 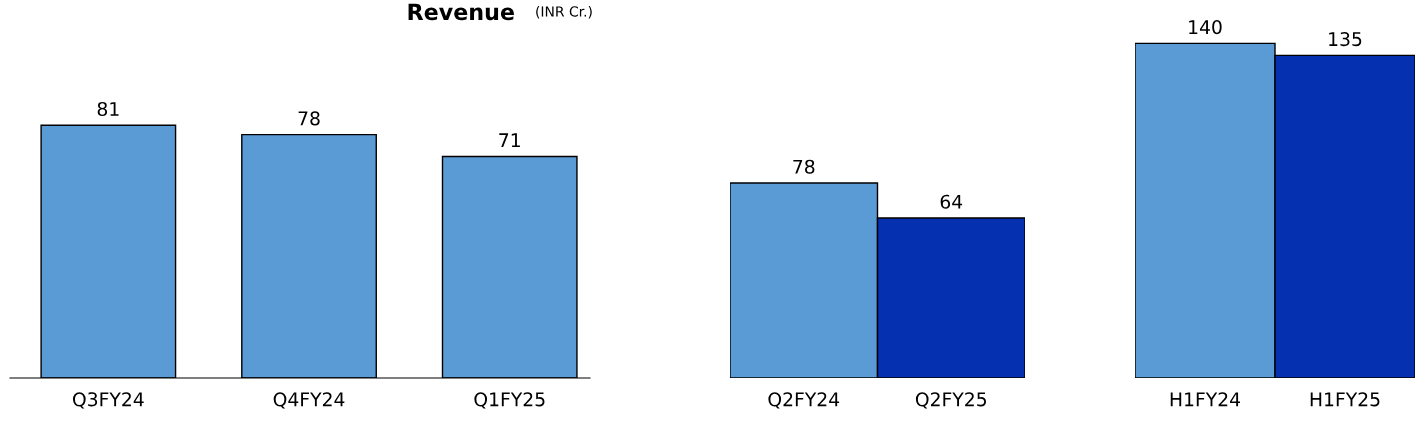 What do you see at coordinates (509, 140) in the screenshot?
I see `data-label: 71` at bounding box center [509, 140].